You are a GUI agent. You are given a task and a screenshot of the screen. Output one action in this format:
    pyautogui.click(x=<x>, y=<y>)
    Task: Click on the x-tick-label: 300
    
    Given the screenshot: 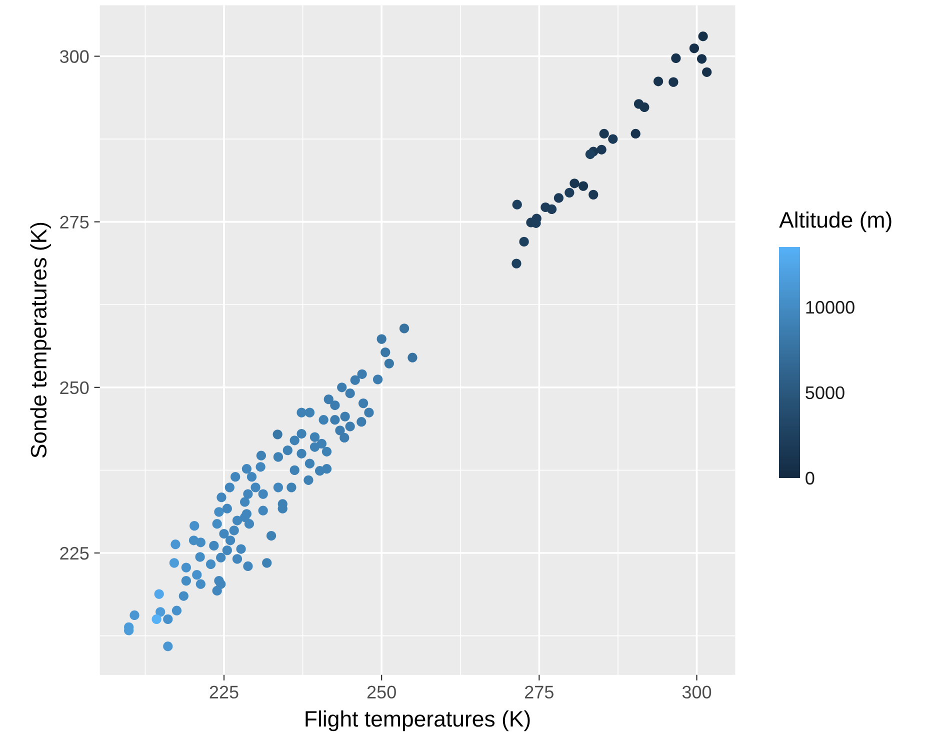 What is the action you would take?
    pyautogui.click(x=697, y=692)
    